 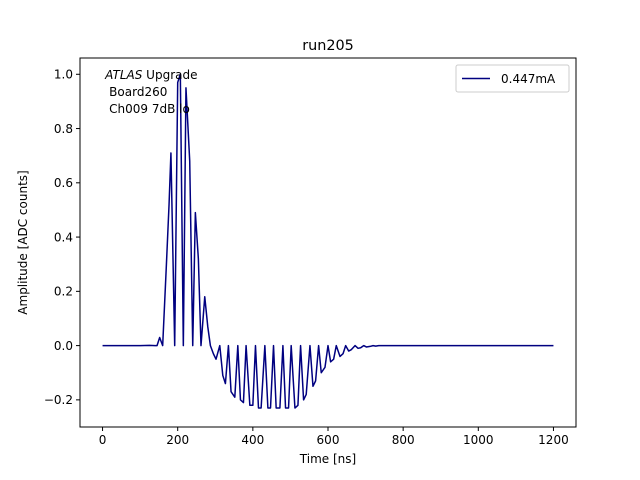 What do you see at coordinates (123, 75) in the screenshot?
I see `annotation-atlas: ATLAS` at bounding box center [123, 75].